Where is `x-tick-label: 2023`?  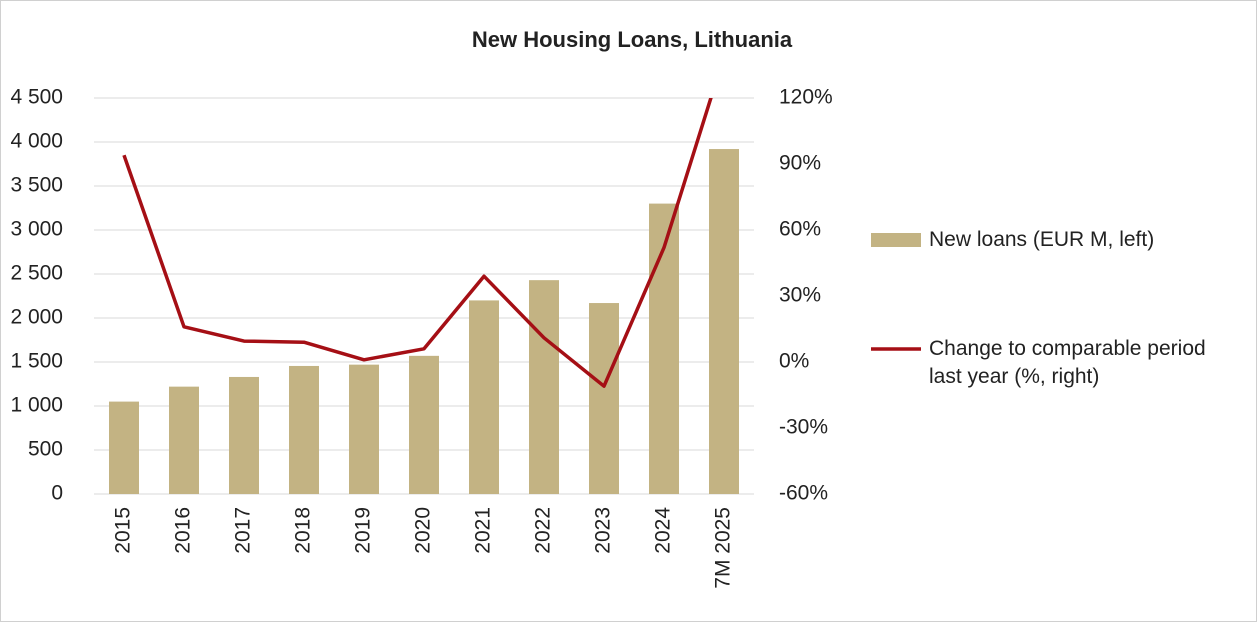 x-tick-label: 2023 is located at coordinates (603, 530).